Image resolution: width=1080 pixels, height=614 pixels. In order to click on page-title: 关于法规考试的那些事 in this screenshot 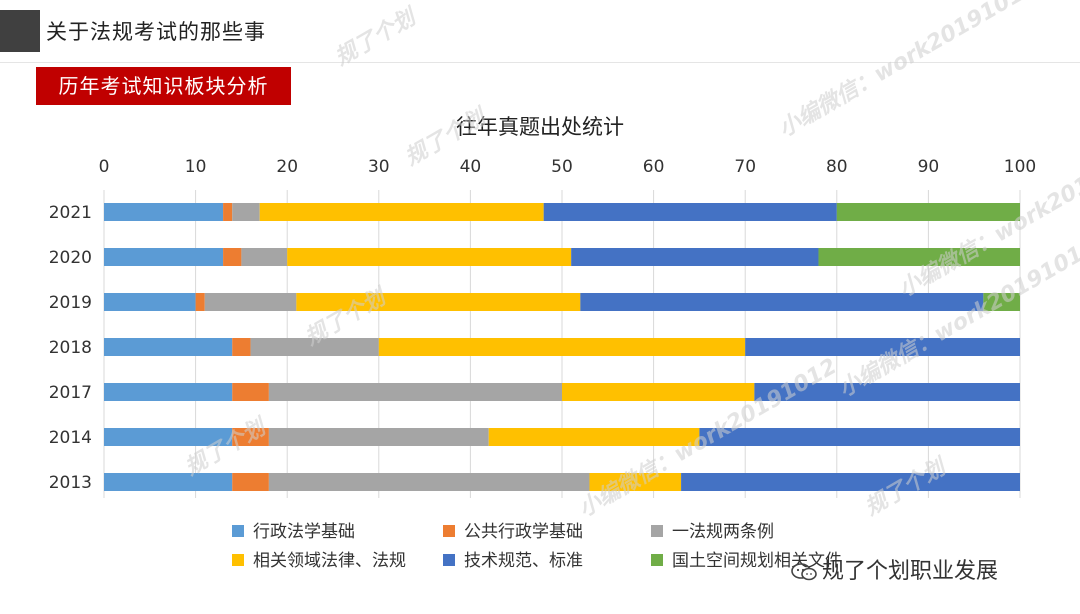, I will do `click(156, 32)`.